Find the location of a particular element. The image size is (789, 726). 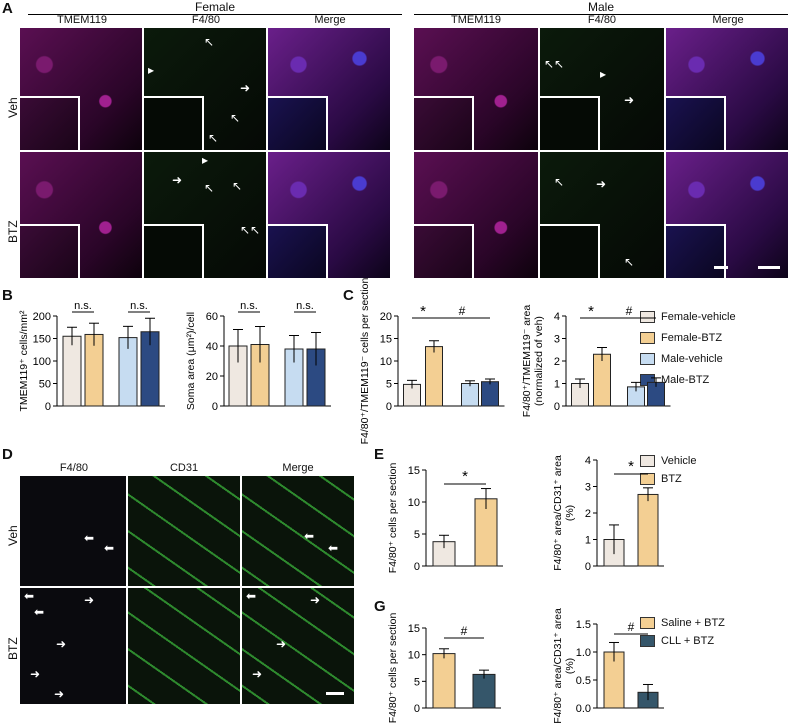

y-tick-label-g2: 1.5 is located at coordinates (583, 625).